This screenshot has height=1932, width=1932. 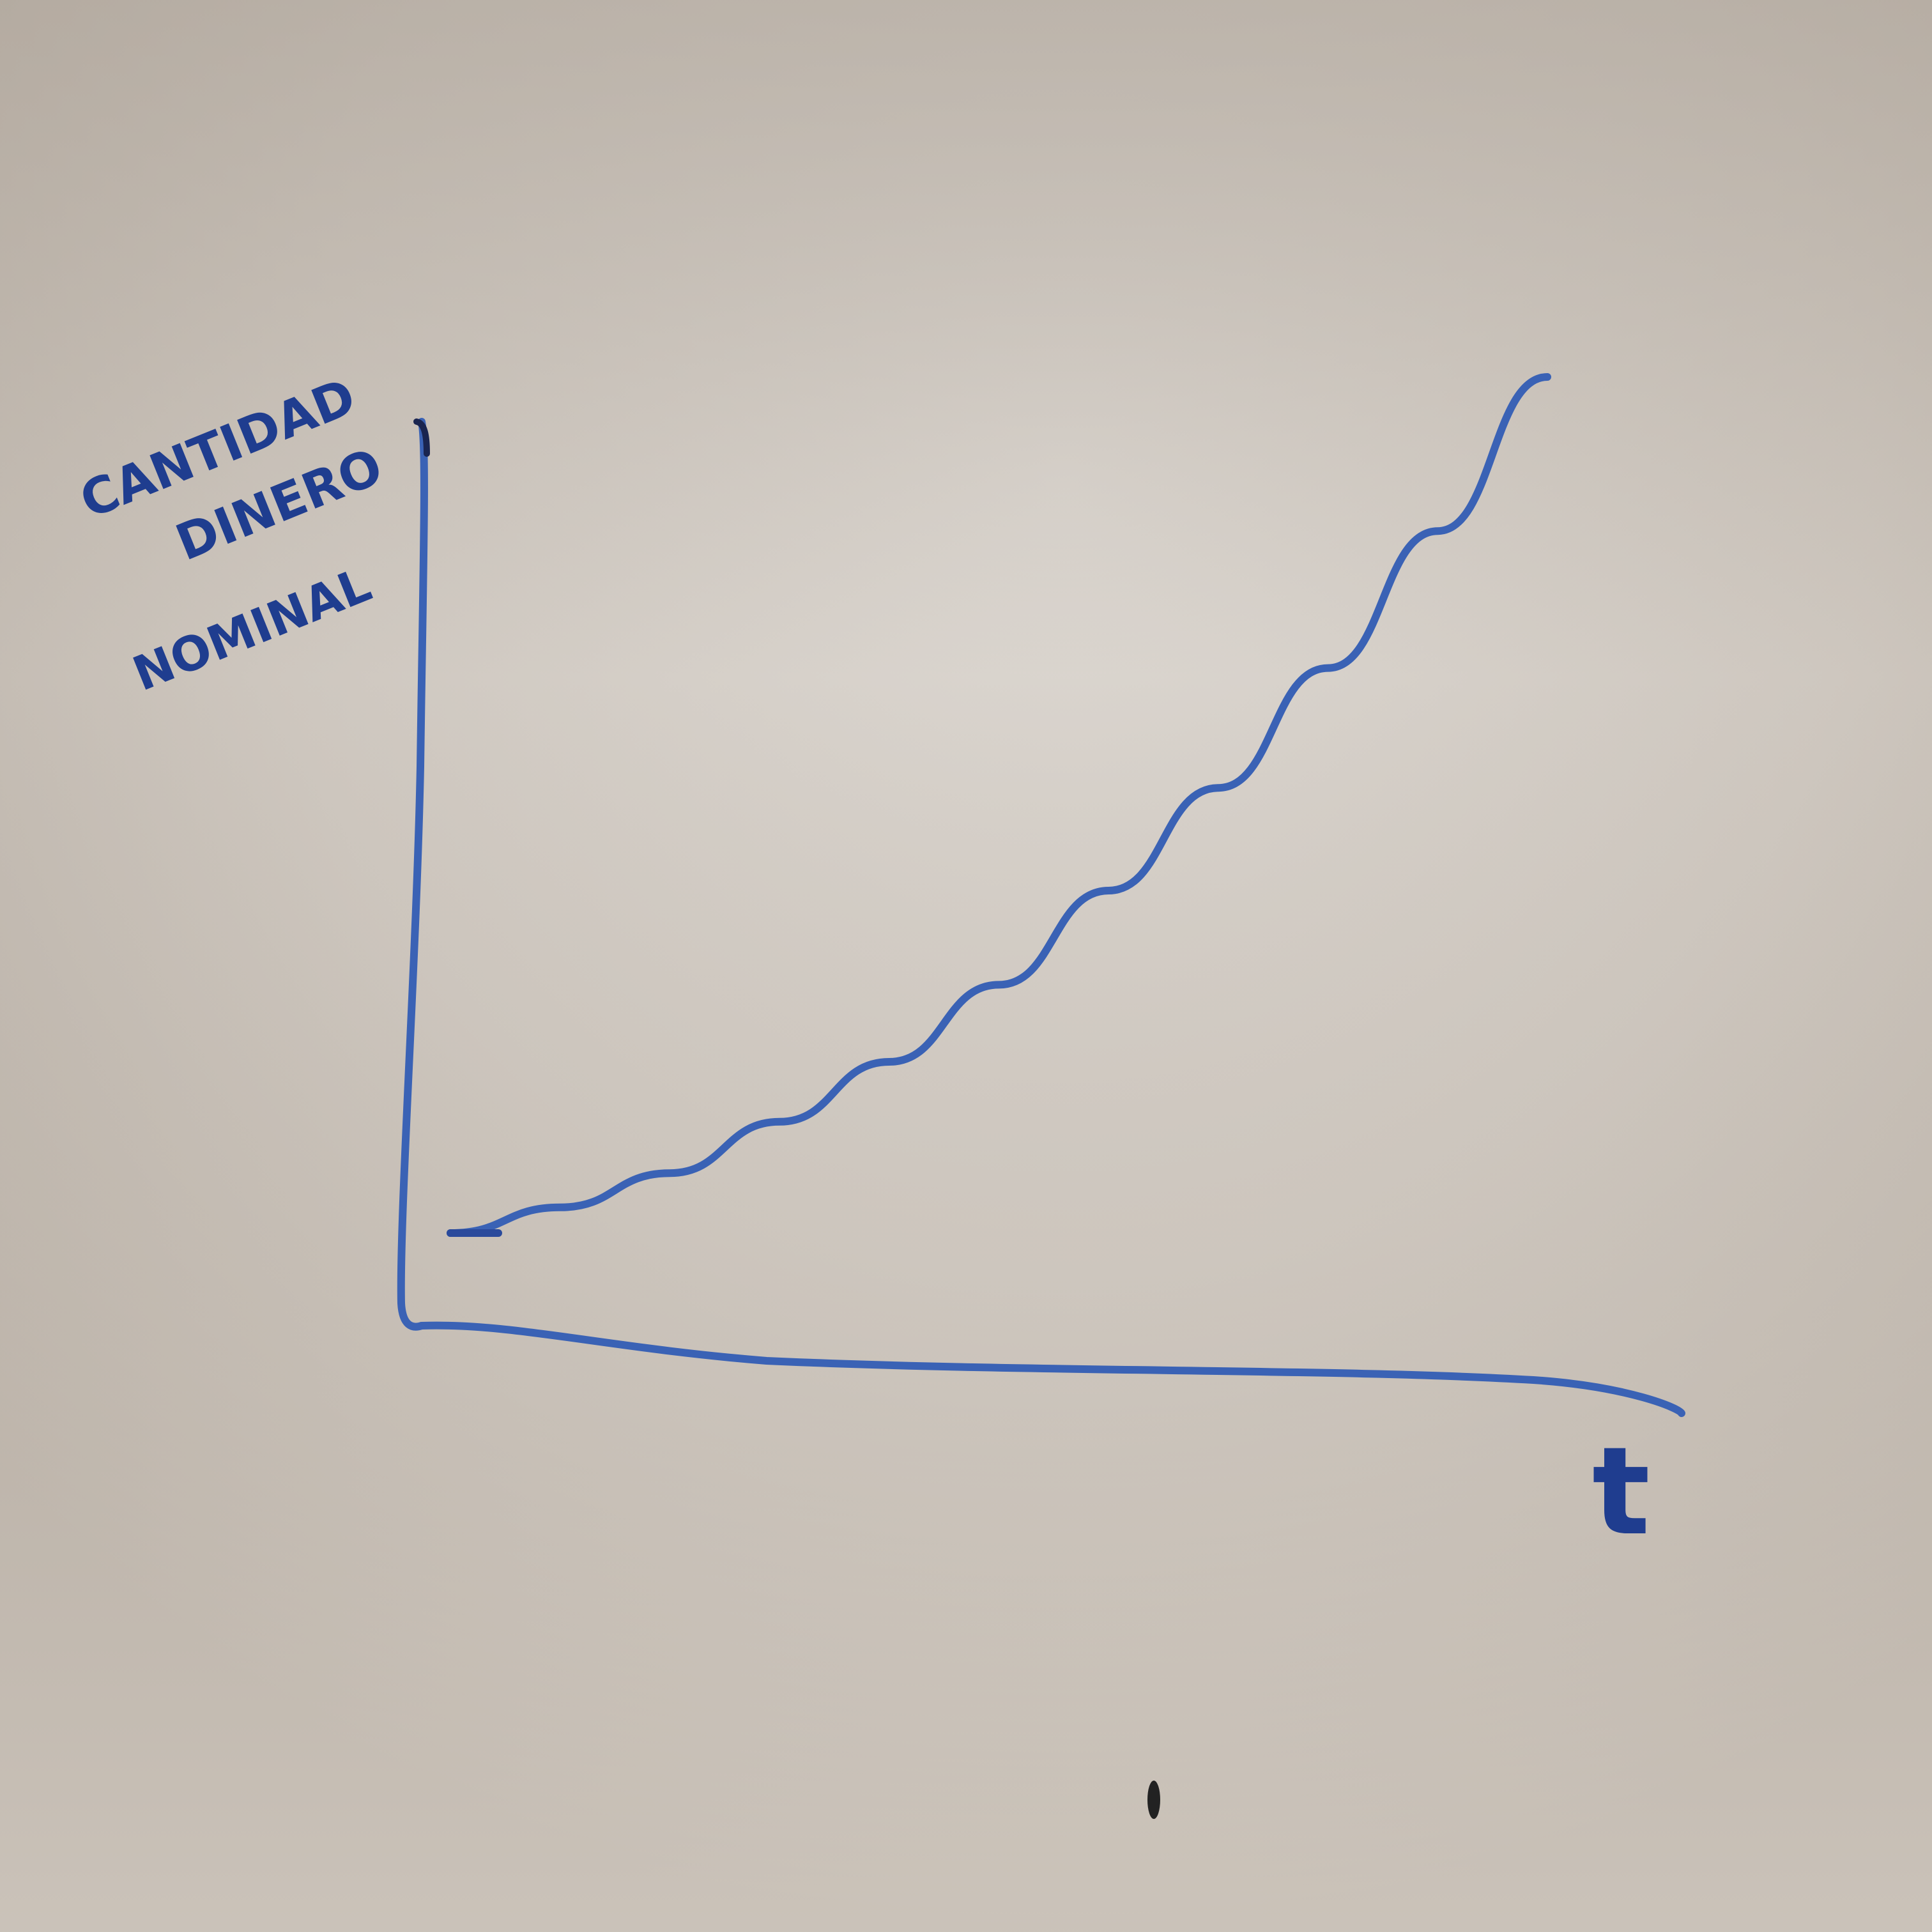 What do you see at coordinates (252, 629) in the screenshot?
I see `y-axis-label-line-3: NOMINAL` at bounding box center [252, 629].